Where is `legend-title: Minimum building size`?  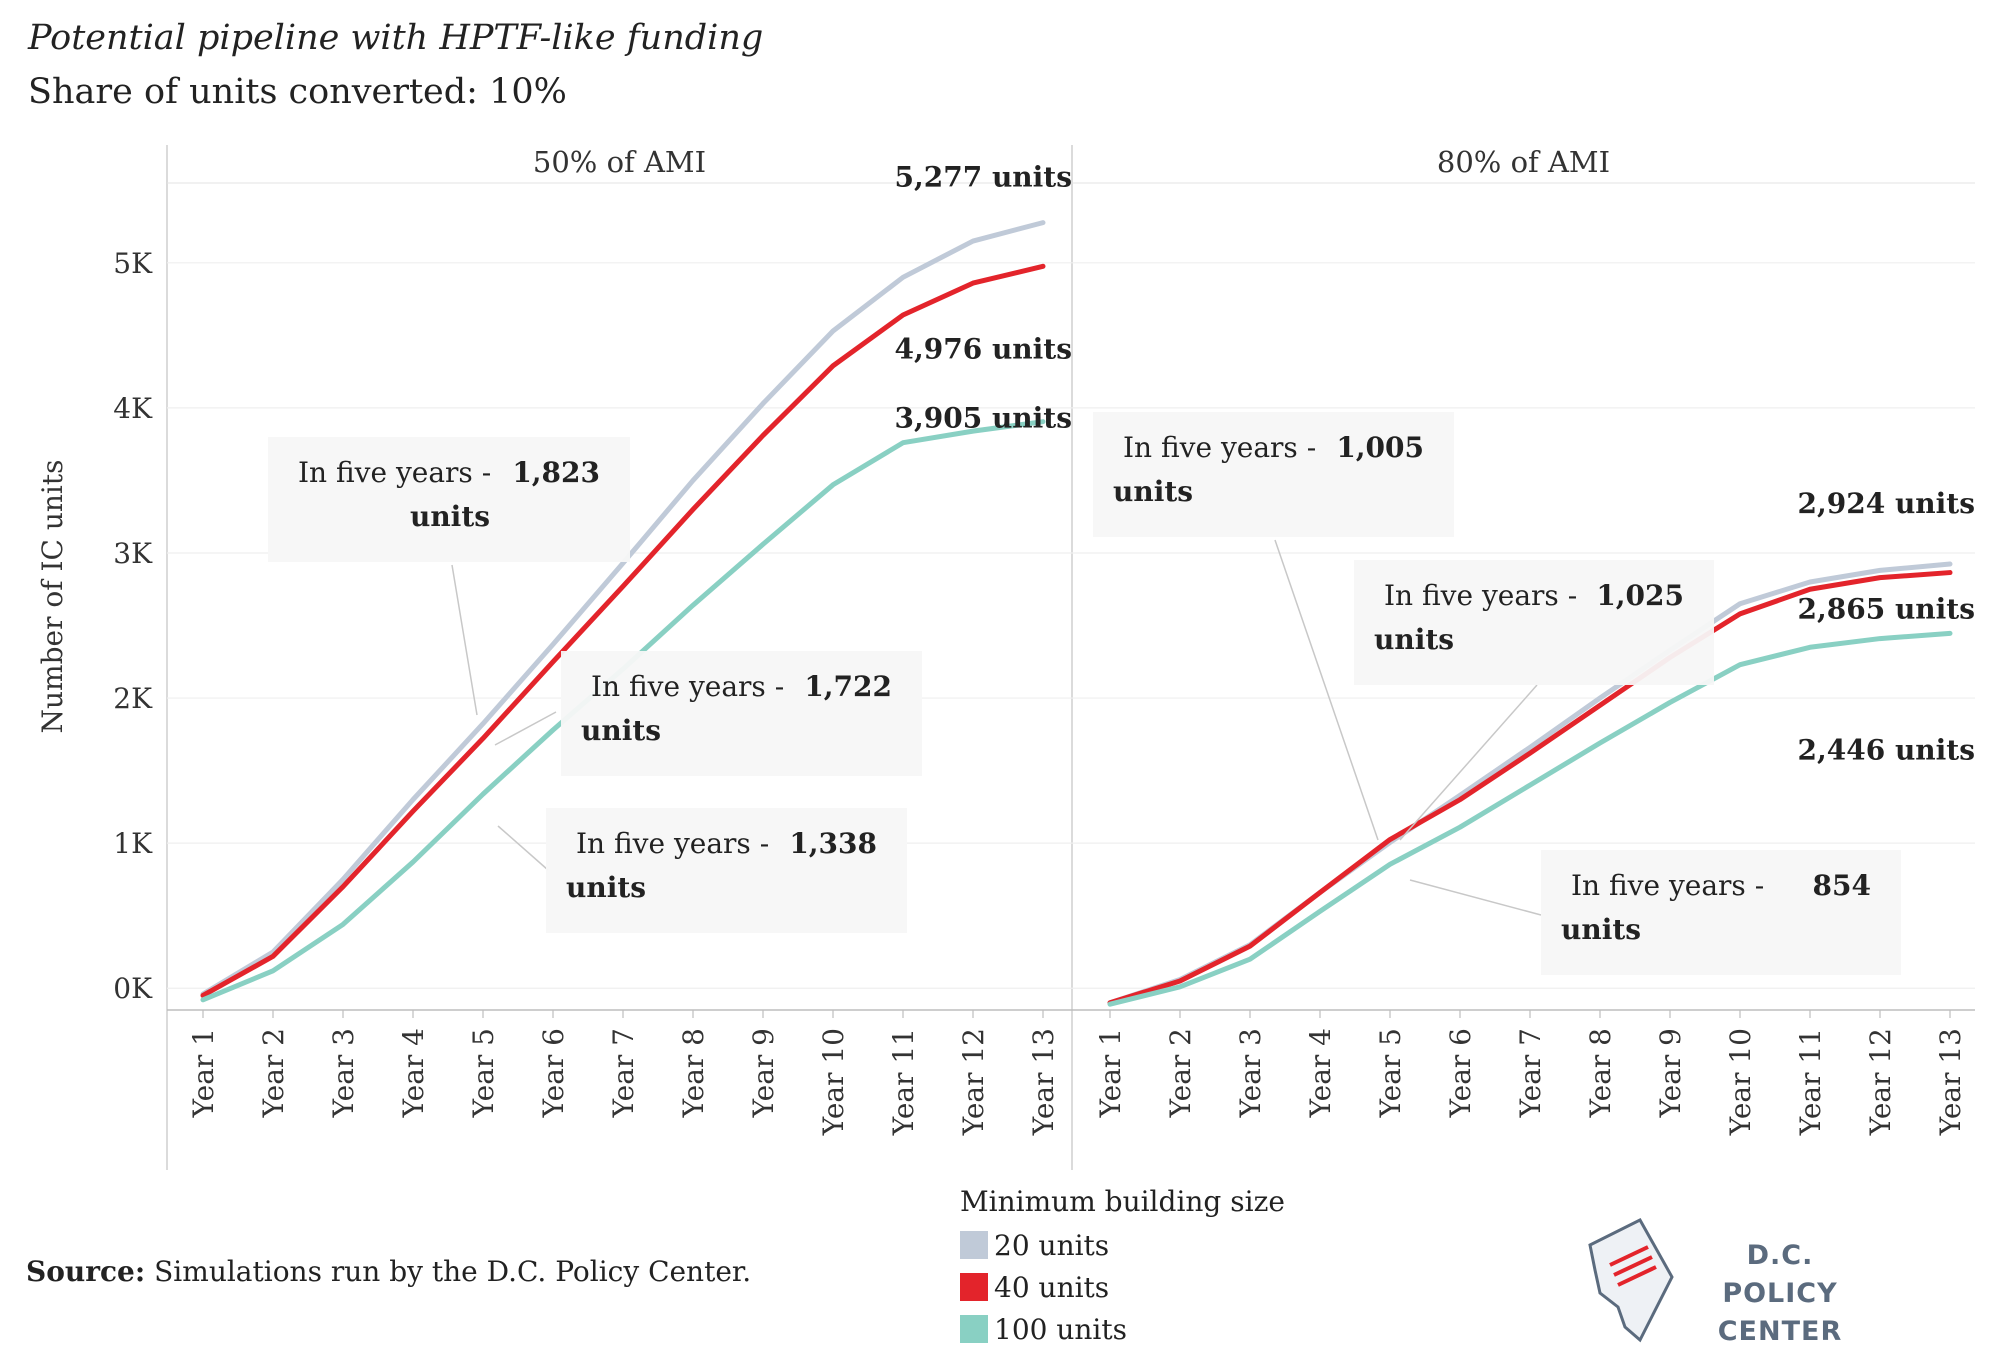
legend-title: Minimum building size is located at coordinates (1122, 1201).